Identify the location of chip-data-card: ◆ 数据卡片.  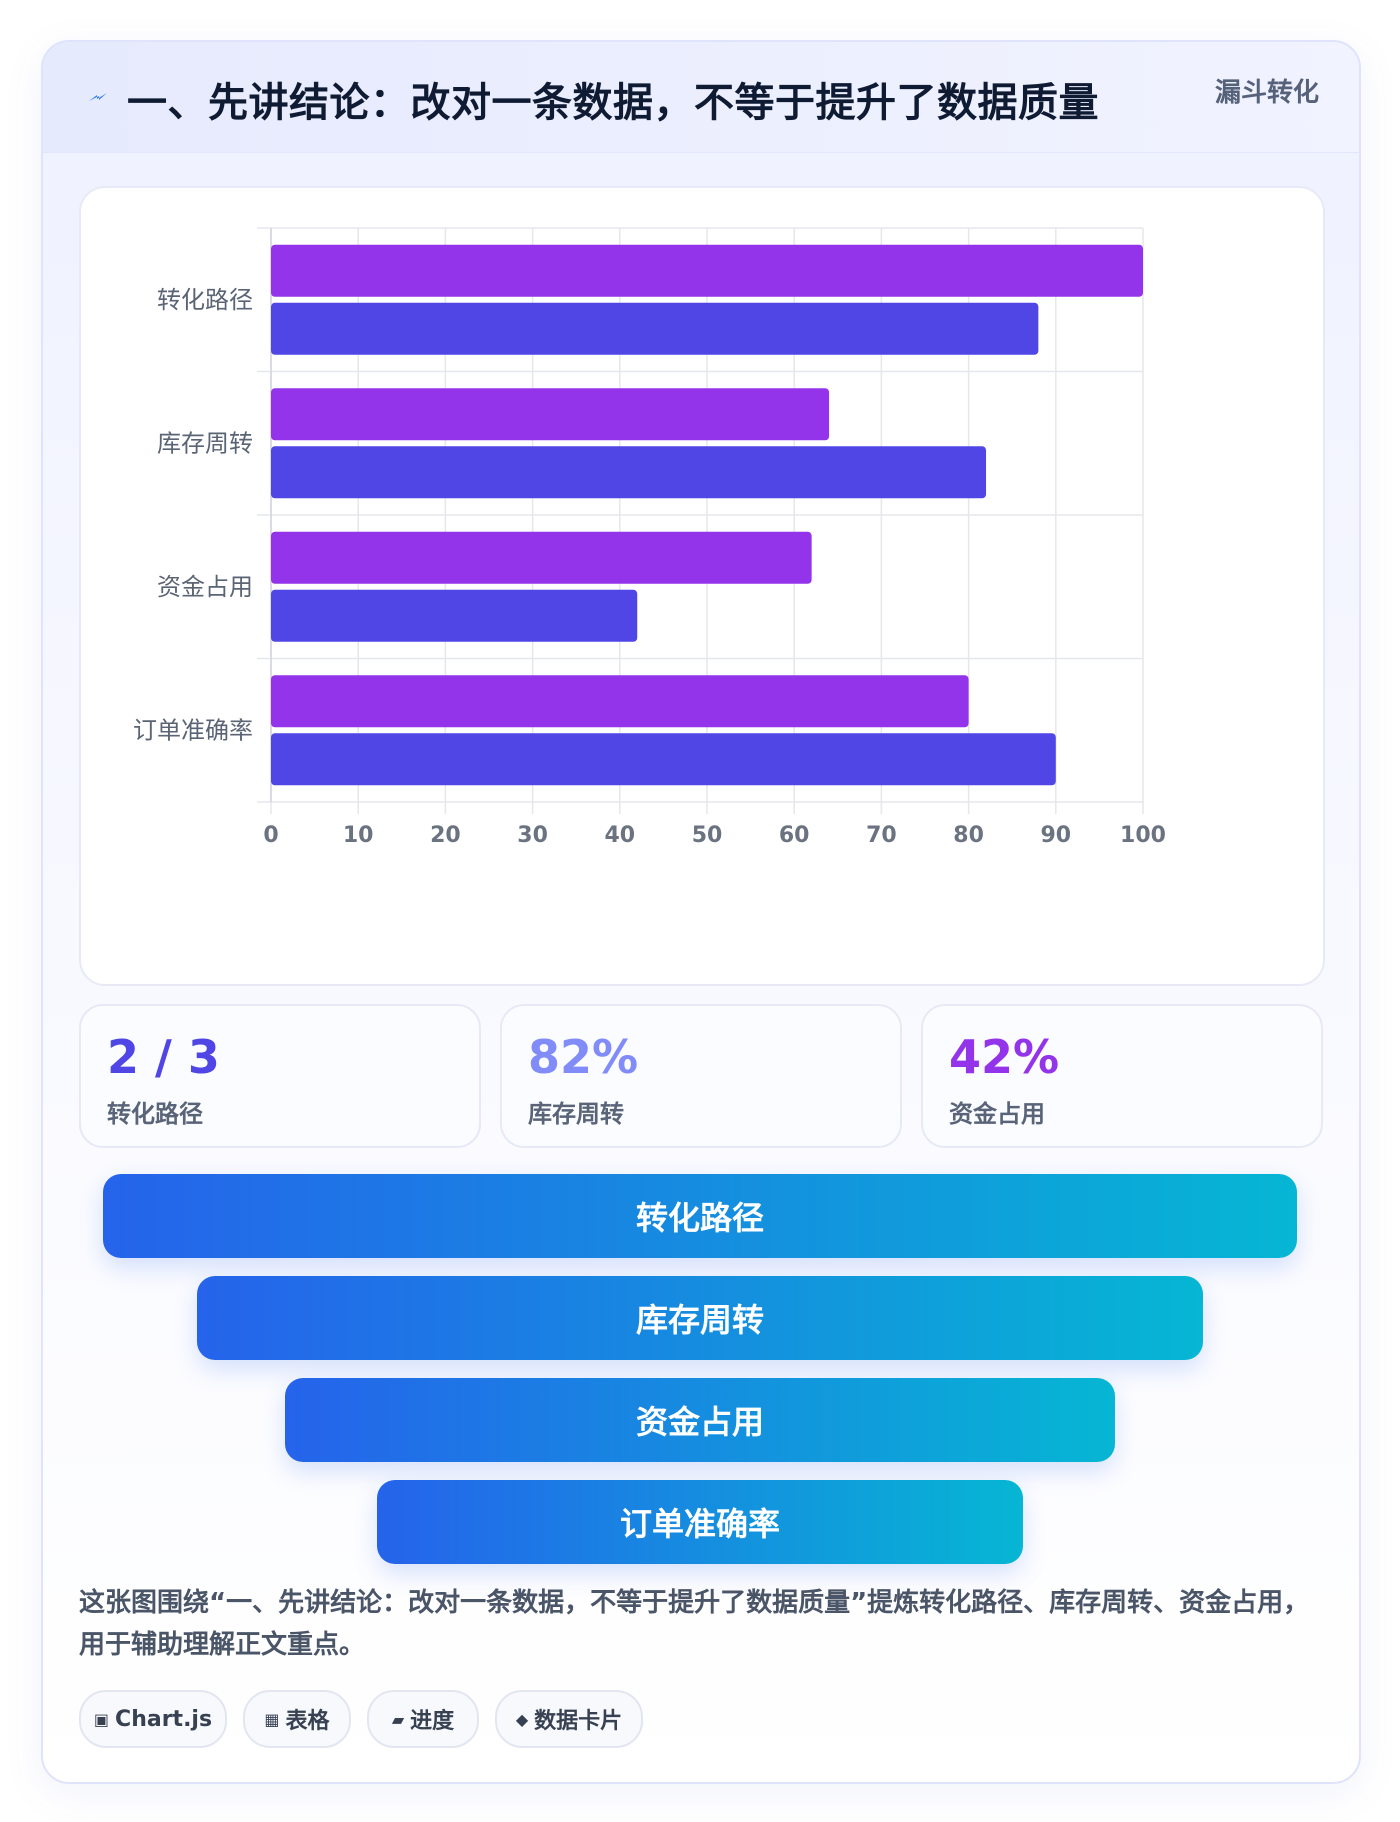
(569, 1719).